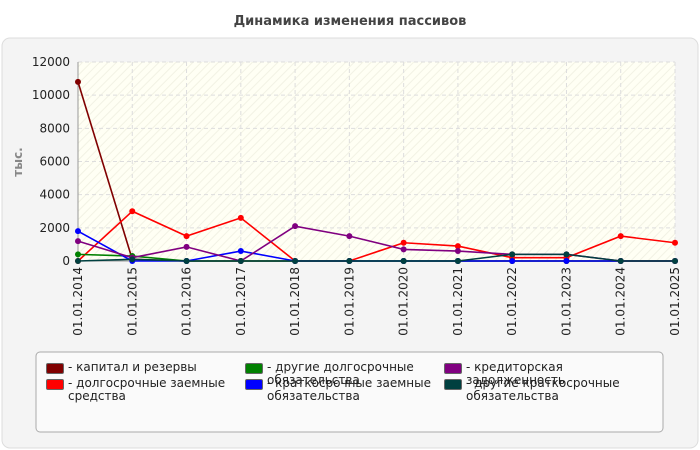 The width and height of the screenshot is (700, 450). I want to click on legend-entry: - другие краткосрочные обязательства, so click(551, 390).